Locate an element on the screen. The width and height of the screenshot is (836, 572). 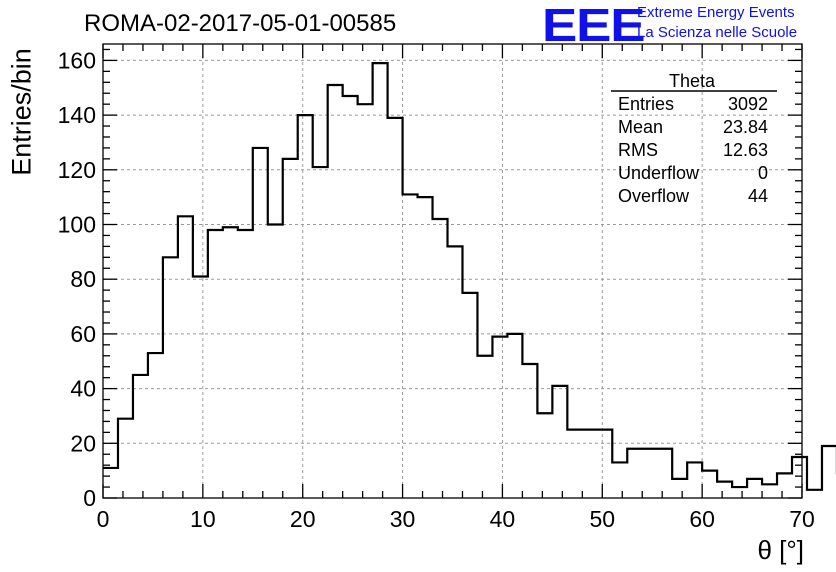
x-tick-label: 40 is located at coordinates (503, 519).